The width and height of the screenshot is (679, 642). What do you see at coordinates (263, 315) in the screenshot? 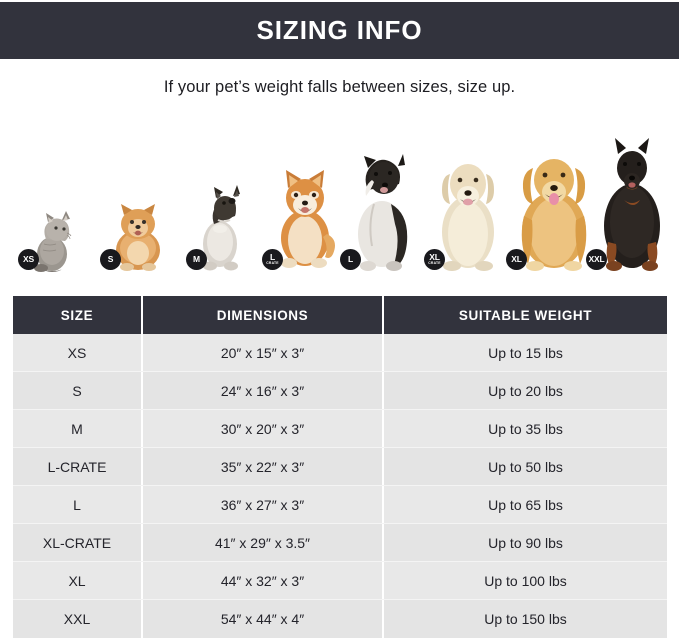
I see `column-header-dimensions: DIMENSIONS` at bounding box center [263, 315].